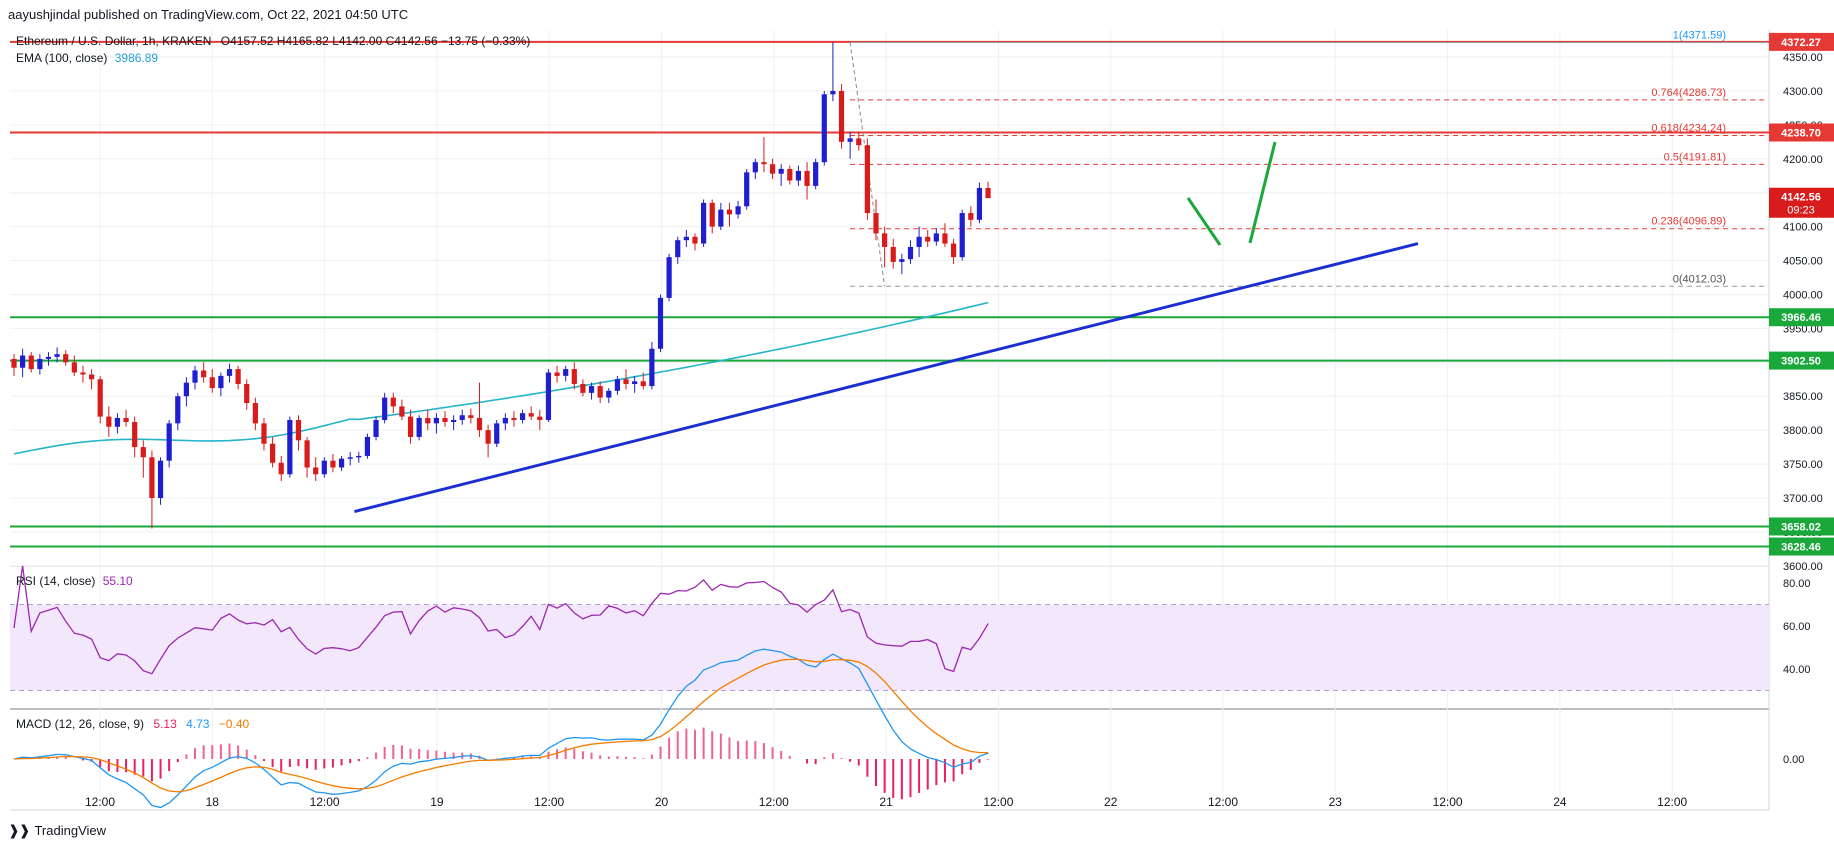 The width and height of the screenshot is (1834, 848). Describe the element at coordinates (1803, 567) in the screenshot. I see `price-tick-label: 3600.00` at that location.